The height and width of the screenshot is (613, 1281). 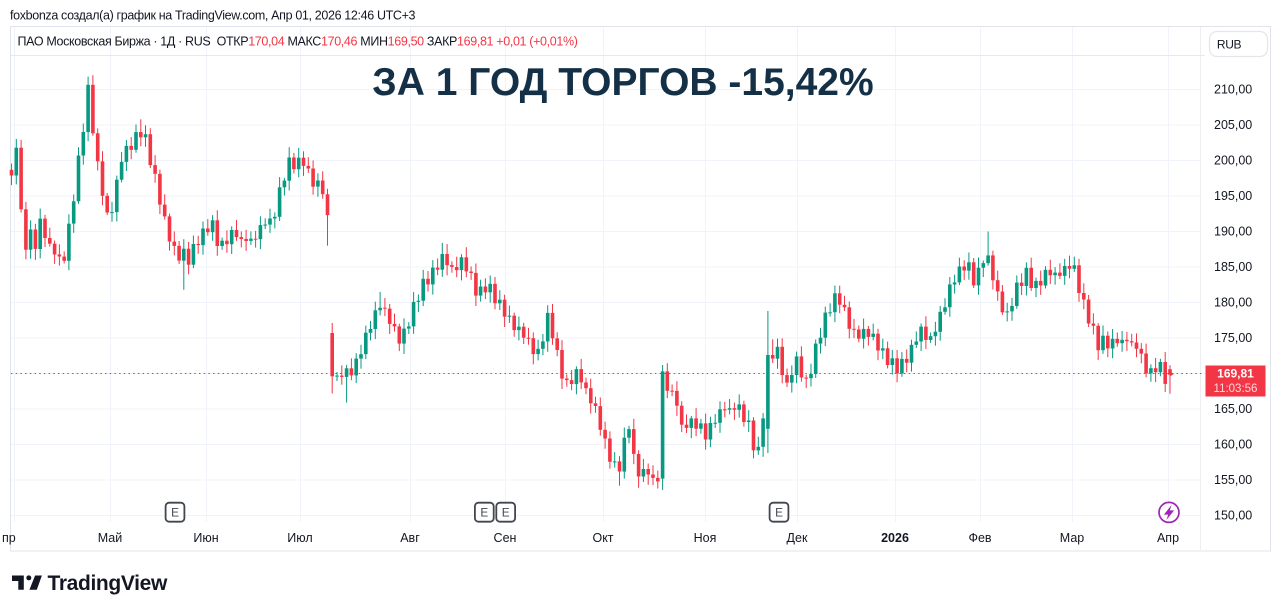 I want to click on svg-text: Апр, so click(x=1168, y=538).